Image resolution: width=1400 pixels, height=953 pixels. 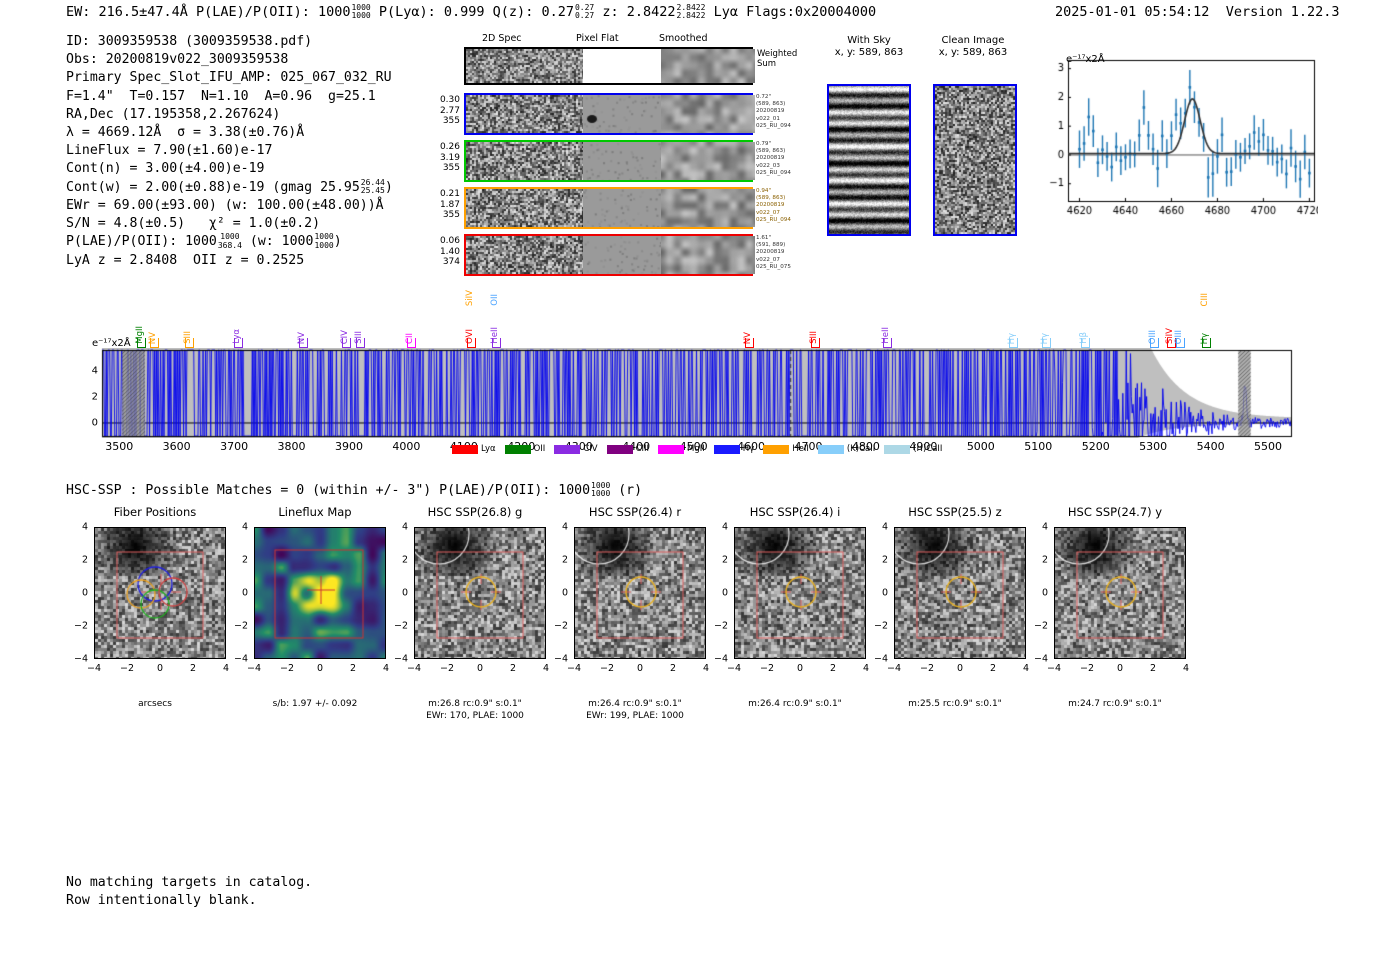 What do you see at coordinates (315, 704) in the screenshot?
I see `cutout-caption: s/b: 1.97 +/- 0.092` at bounding box center [315, 704].